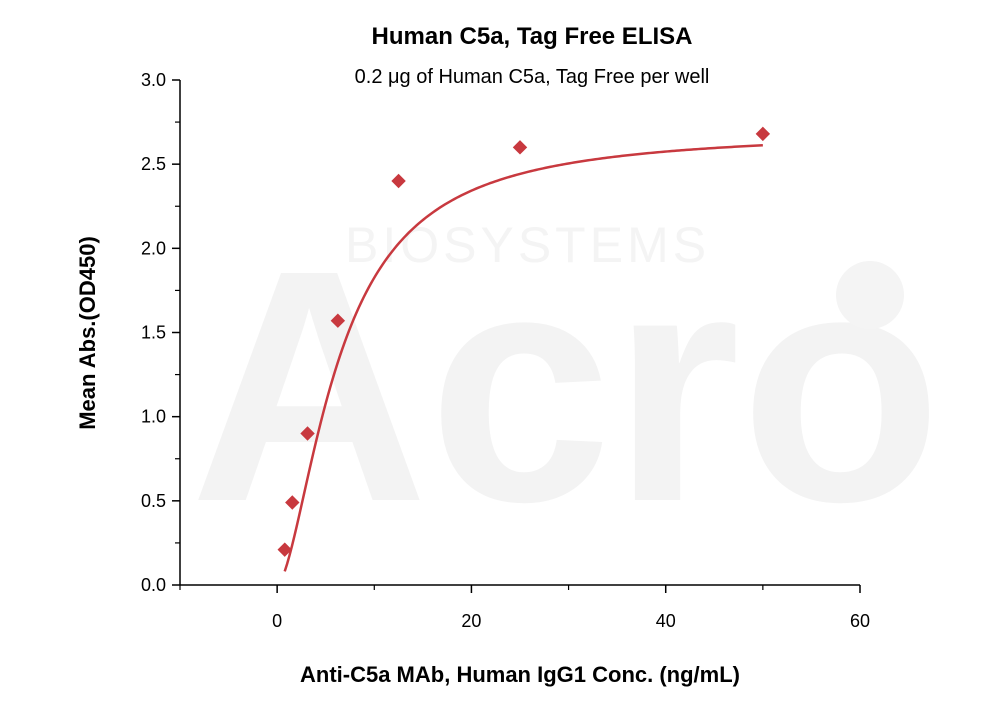 This screenshot has width=1000, height=707. Describe the element at coordinates (153, 80) in the screenshot. I see `y-tick-label: 3.0` at that location.